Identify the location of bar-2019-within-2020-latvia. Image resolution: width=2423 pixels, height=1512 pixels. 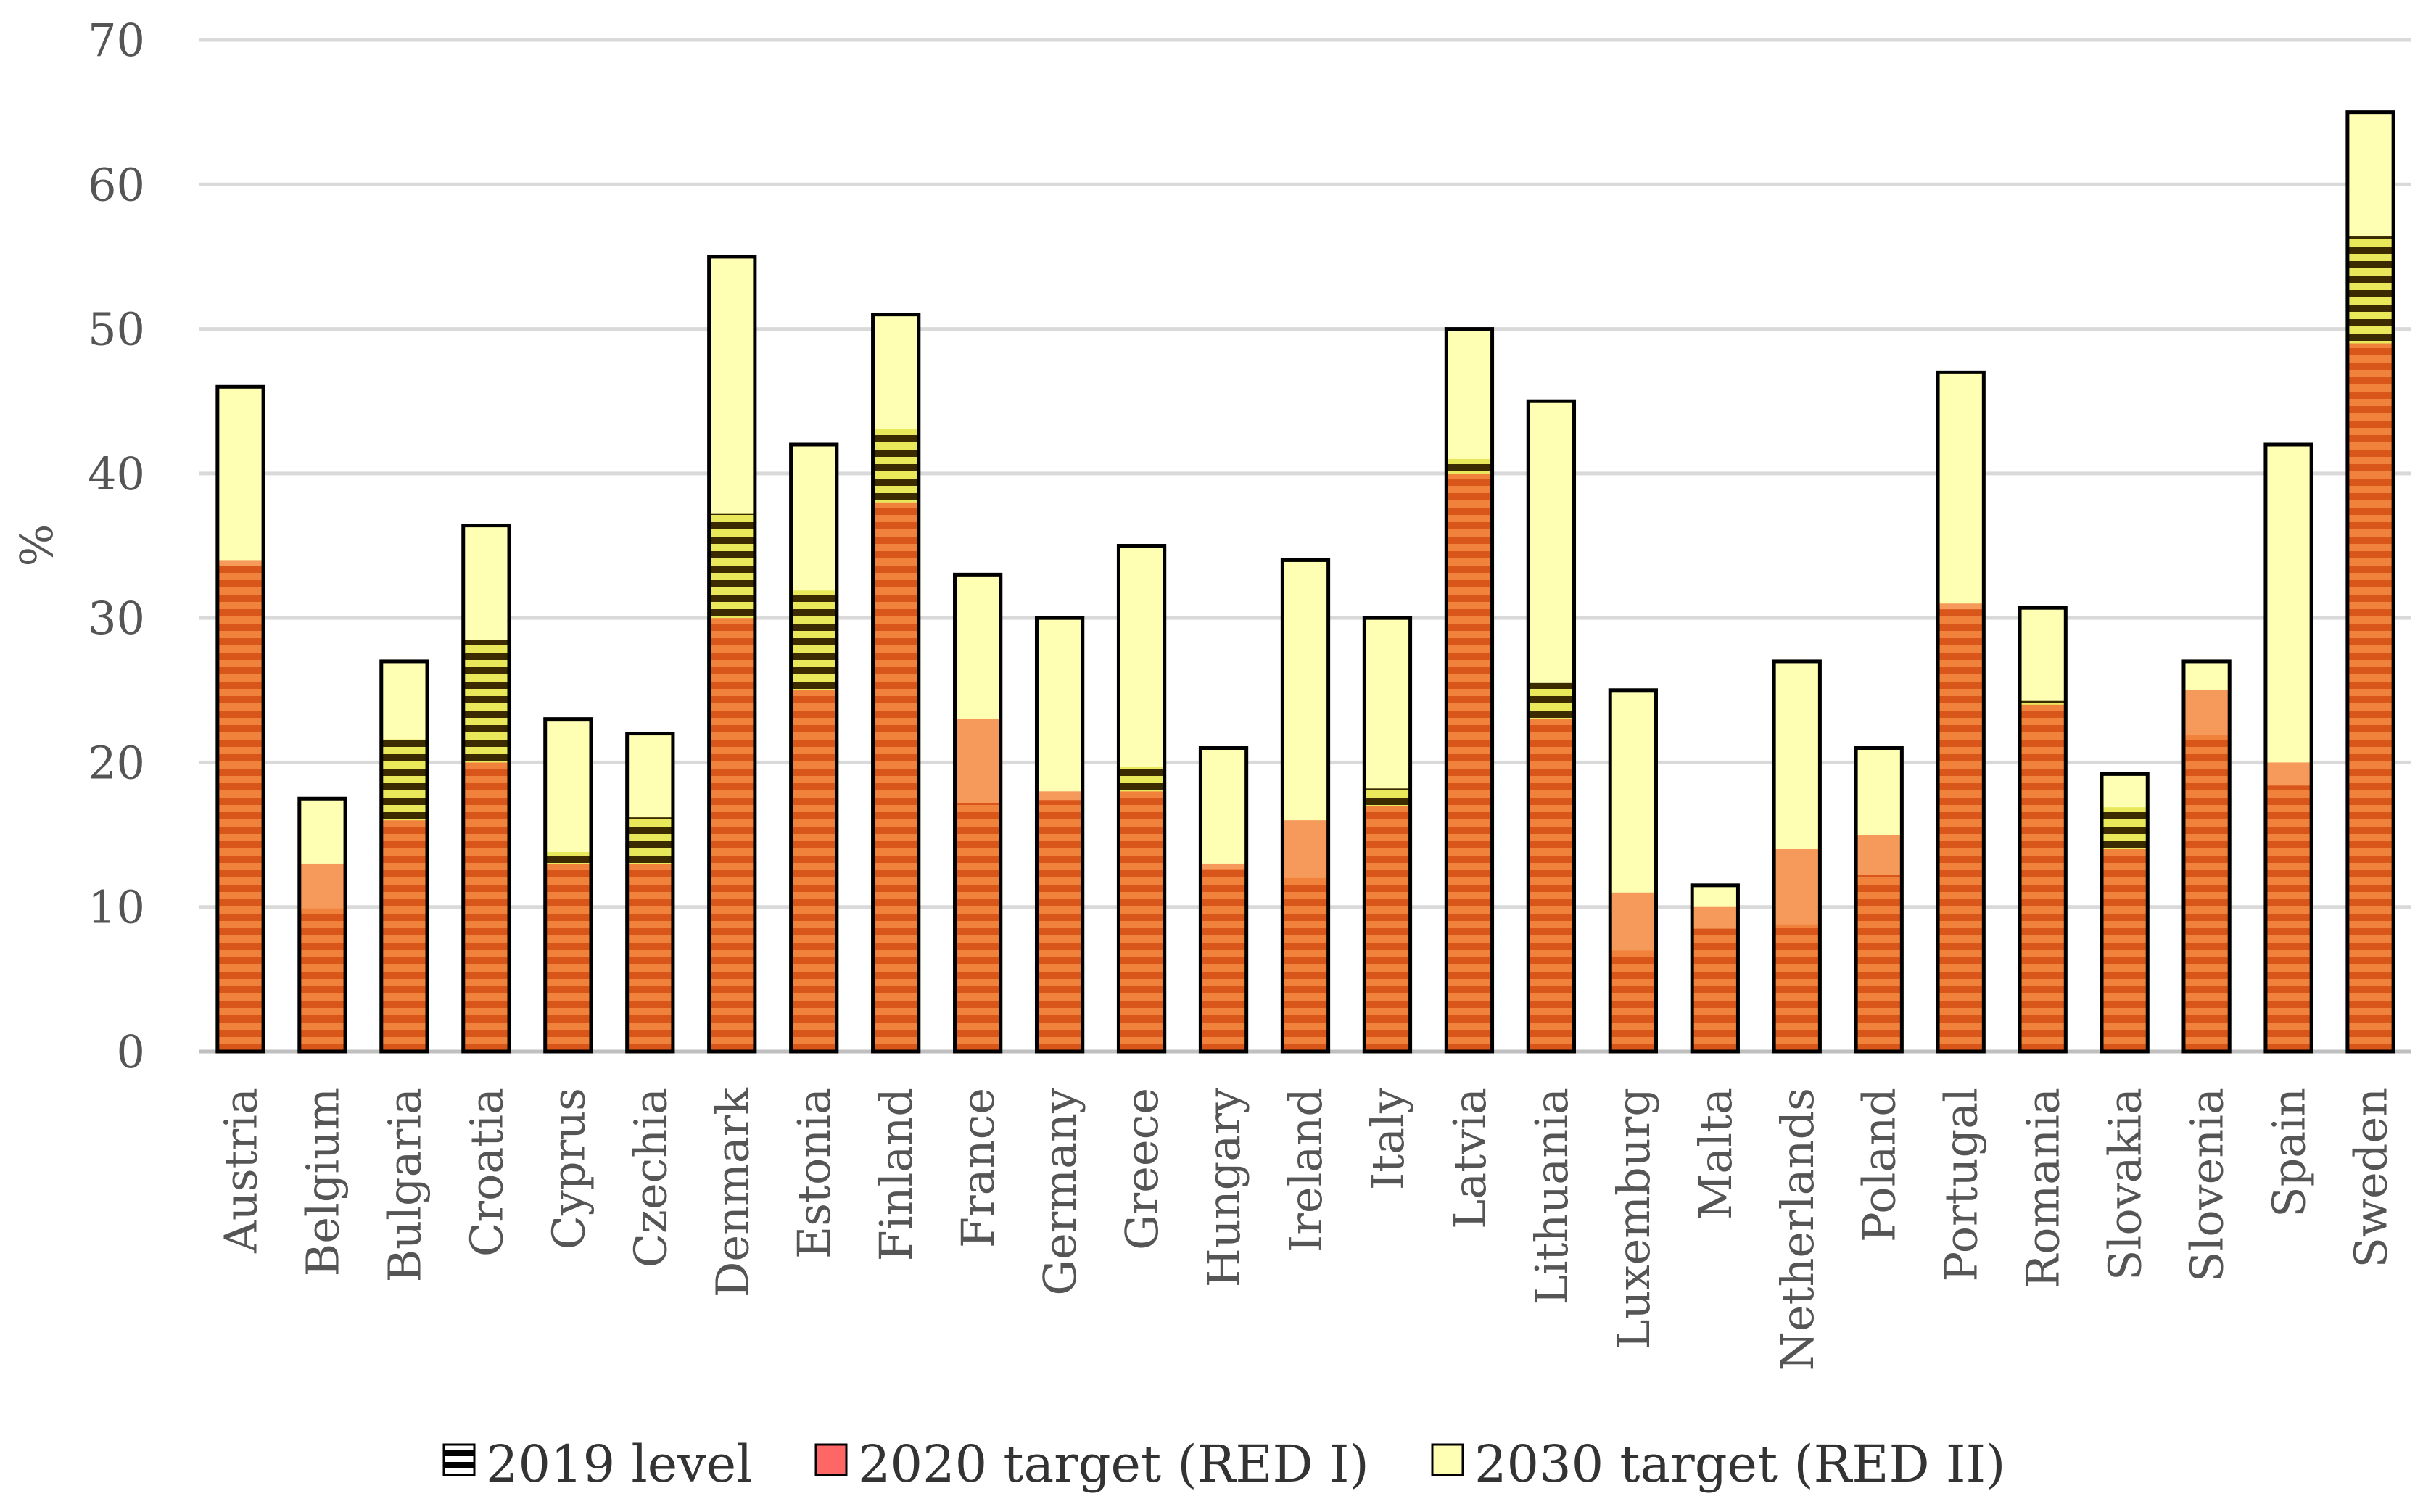
(1469, 763).